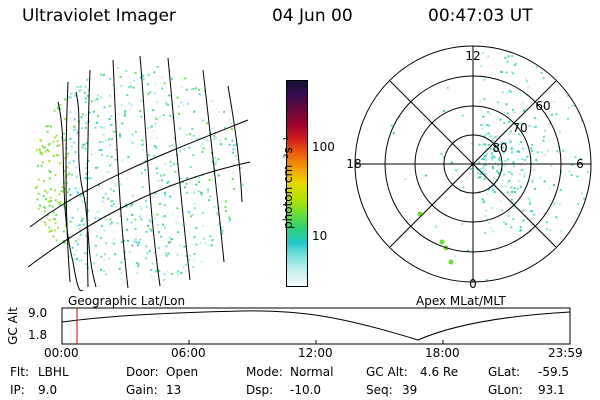  What do you see at coordinates (542, 106) in the screenshot?
I see `lat-60-label: 60` at bounding box center [542, 106].